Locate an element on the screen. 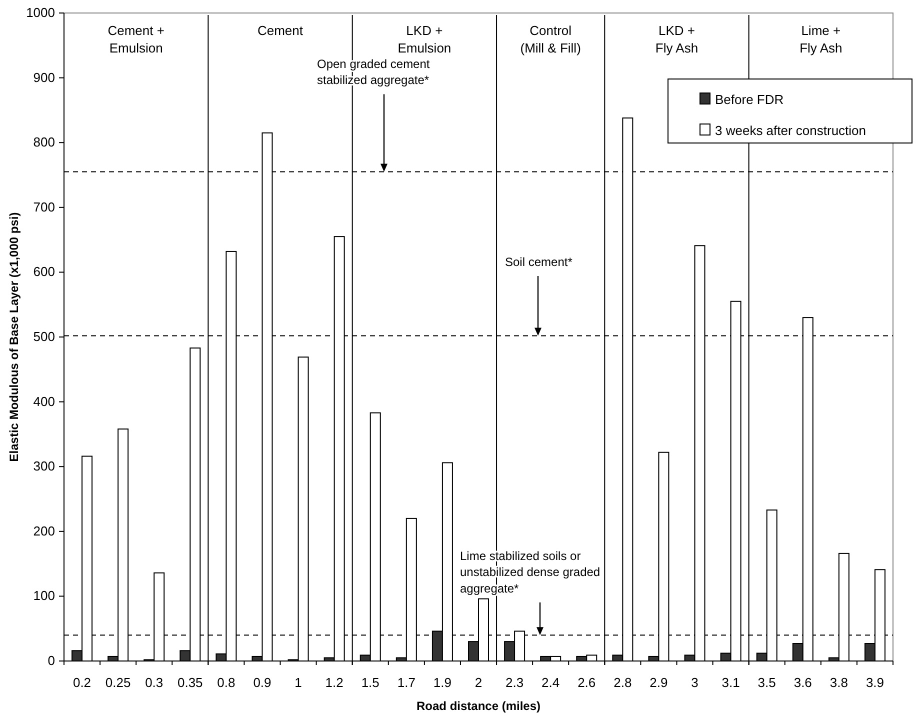  y-tick-label: 300 is located at coordinates (44, 466).